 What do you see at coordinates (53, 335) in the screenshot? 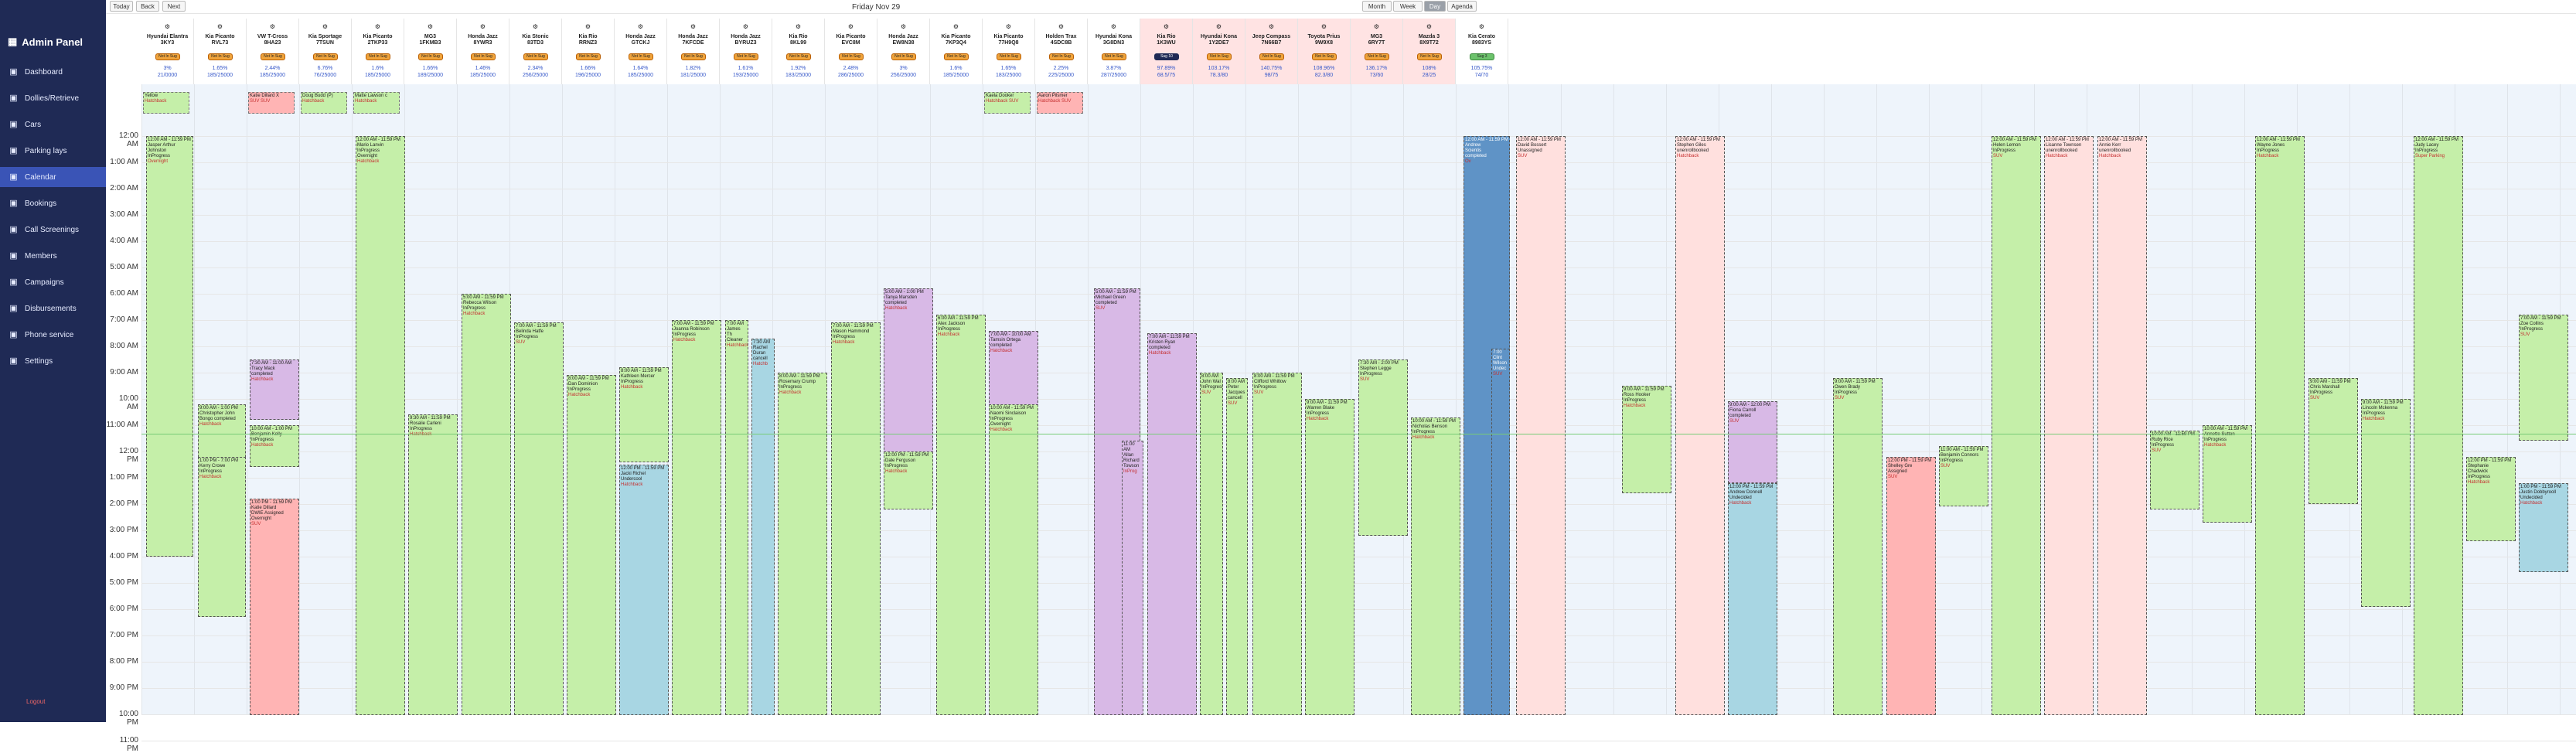
I see `sidebar-item-phone-service: ▣ Phone service` at bounding box center [53, 335].